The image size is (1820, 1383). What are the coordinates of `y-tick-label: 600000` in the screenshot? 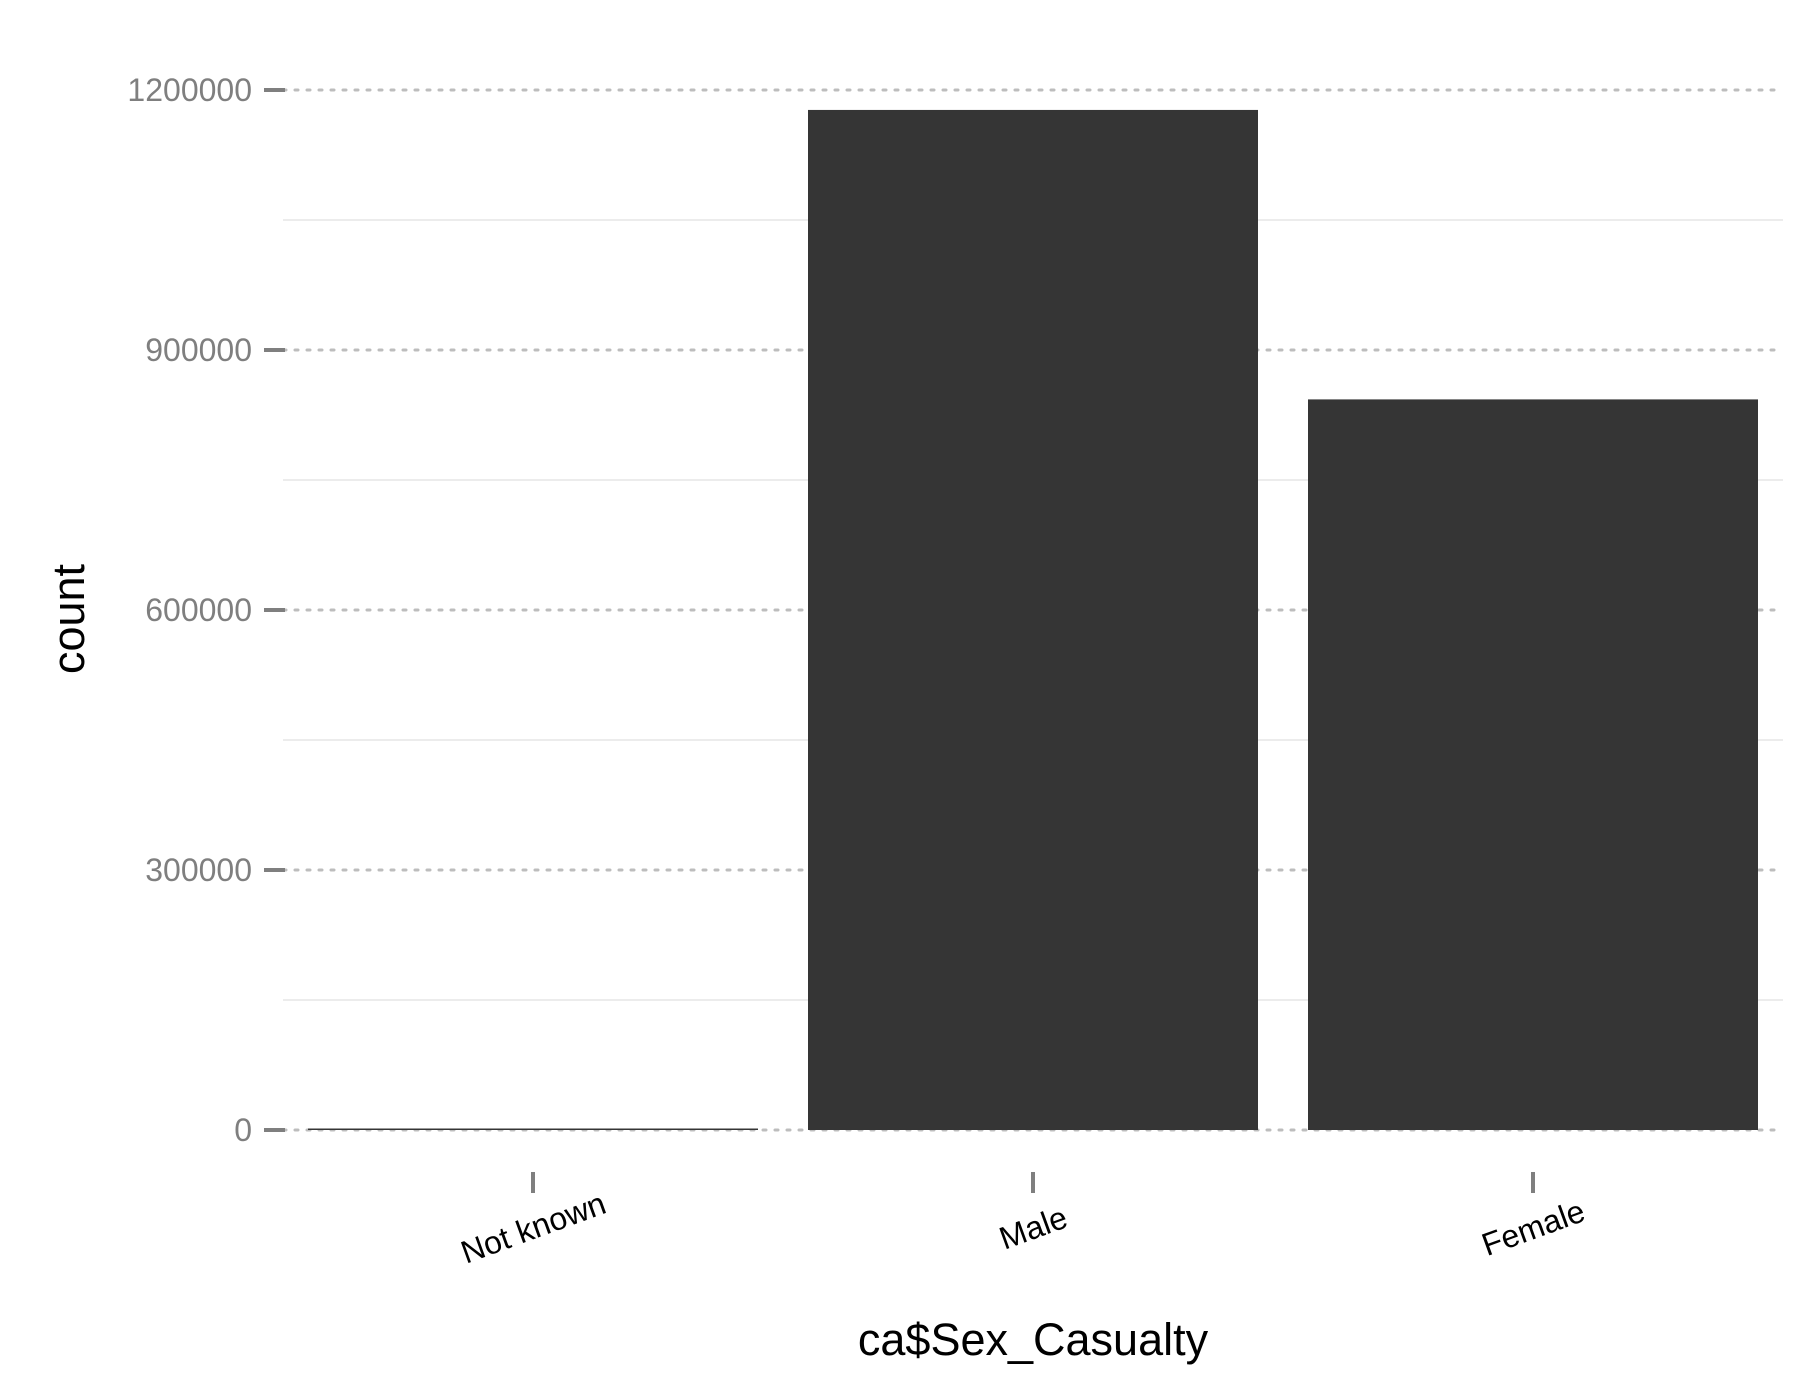 It's located at (198, 610).